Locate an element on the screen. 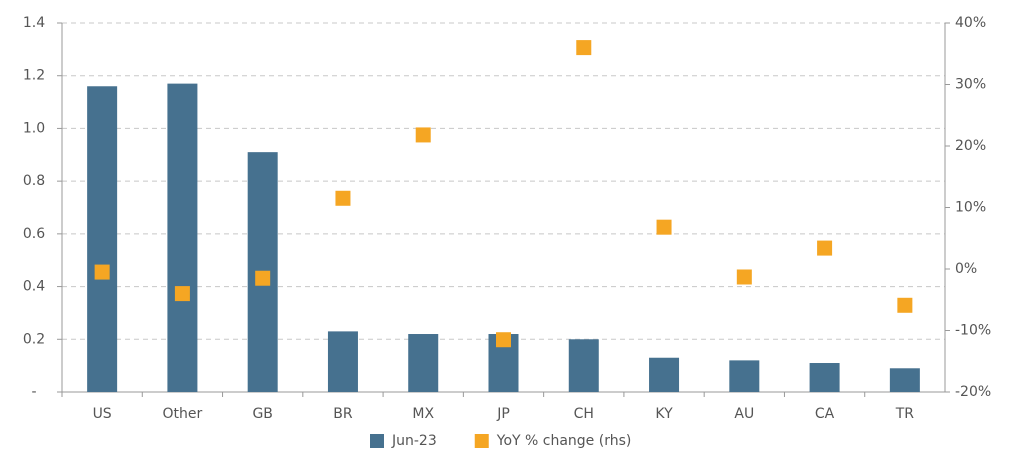 This screenshot has height=451, width=1009. y2-tick-label: 10% is located at coordinates (970, 208).